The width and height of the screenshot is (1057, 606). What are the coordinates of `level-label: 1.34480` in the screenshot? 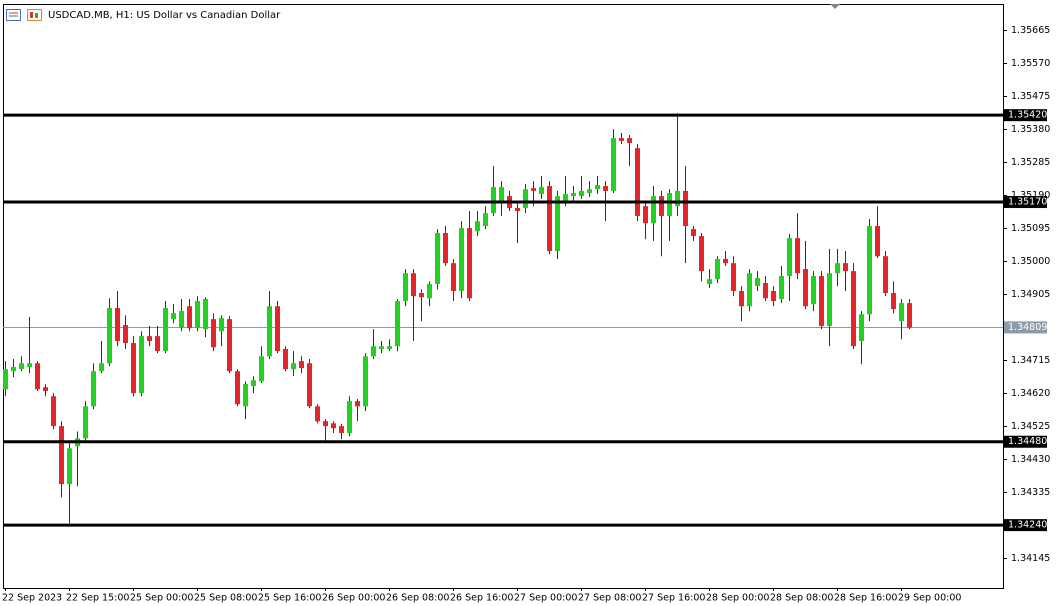 It's located at (1027, 441).